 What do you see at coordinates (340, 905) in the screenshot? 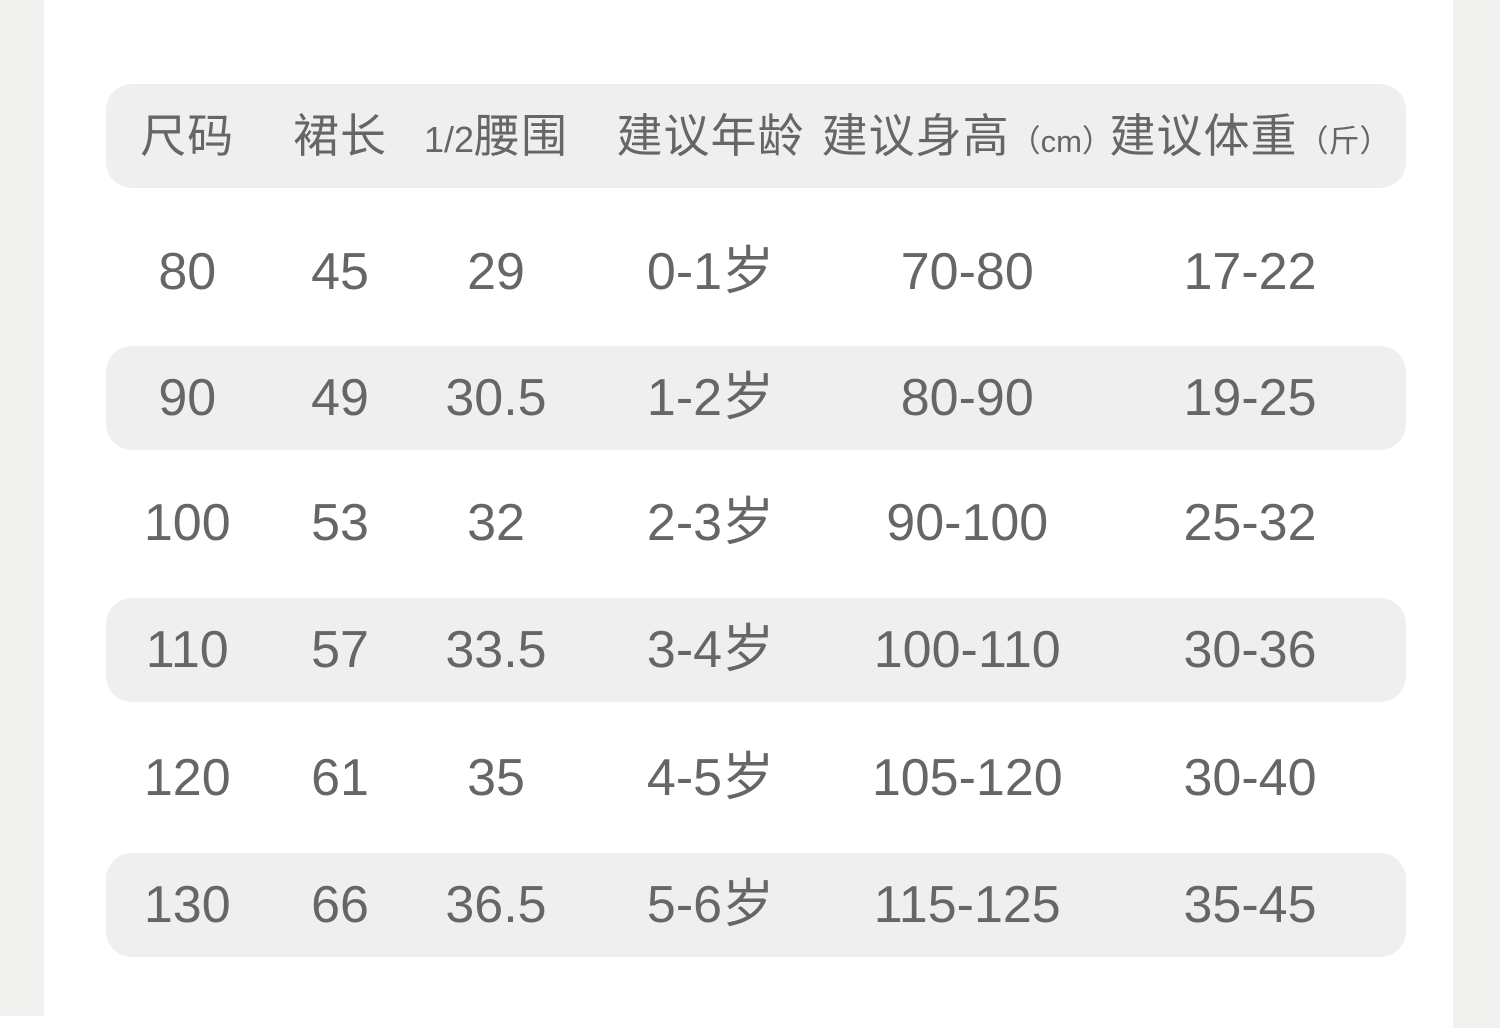
I see `table-cell: 66` at bounding box center [340, 905].